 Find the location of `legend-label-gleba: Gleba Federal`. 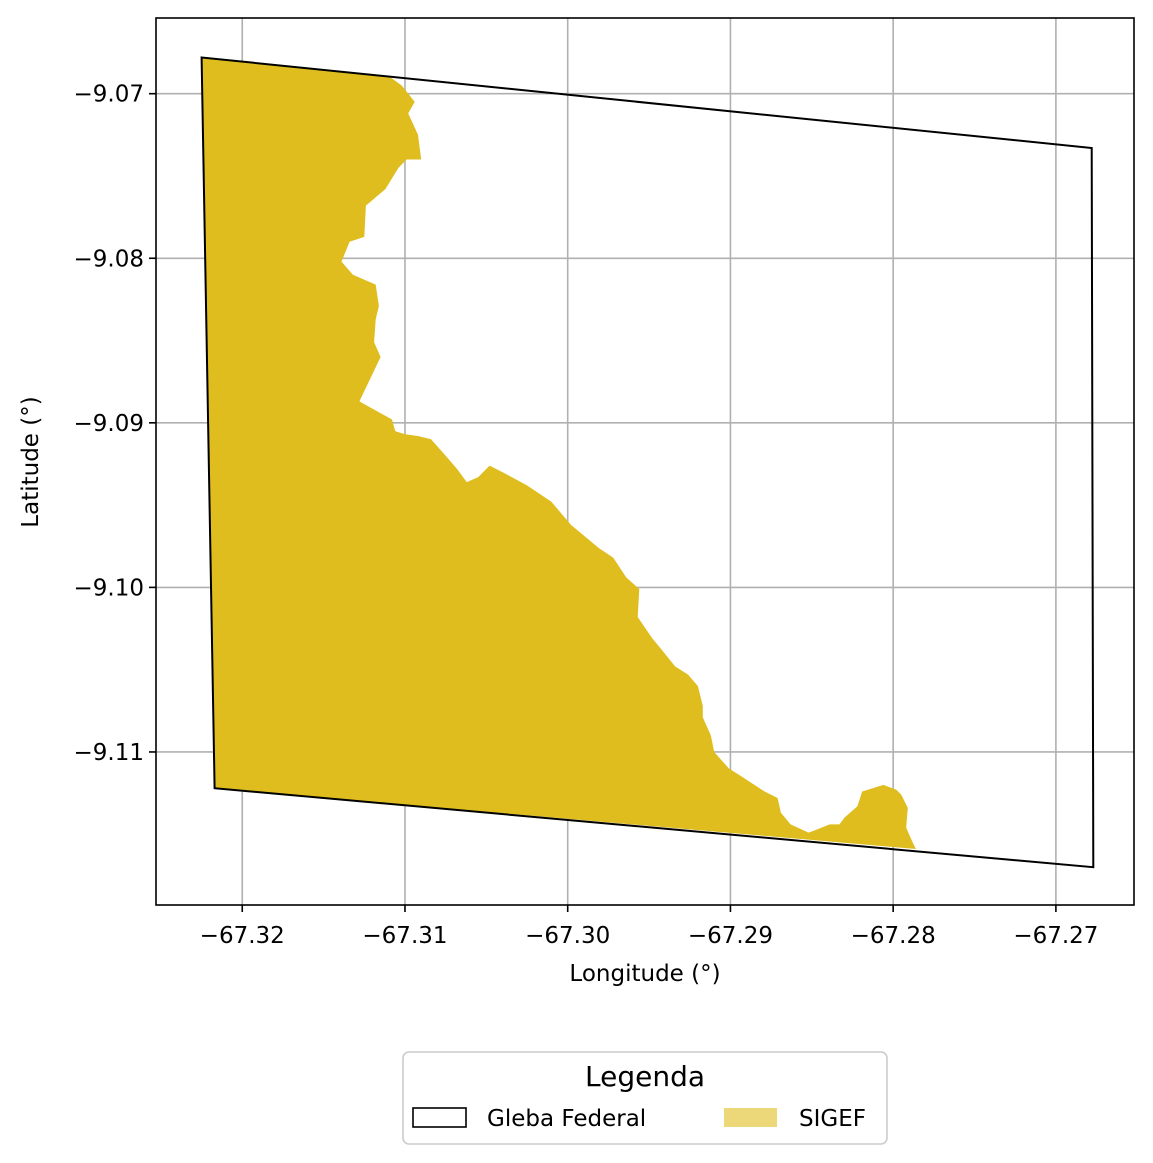

legend-label-gleba: Gleba Federal is located at coordinates (566, 1119).